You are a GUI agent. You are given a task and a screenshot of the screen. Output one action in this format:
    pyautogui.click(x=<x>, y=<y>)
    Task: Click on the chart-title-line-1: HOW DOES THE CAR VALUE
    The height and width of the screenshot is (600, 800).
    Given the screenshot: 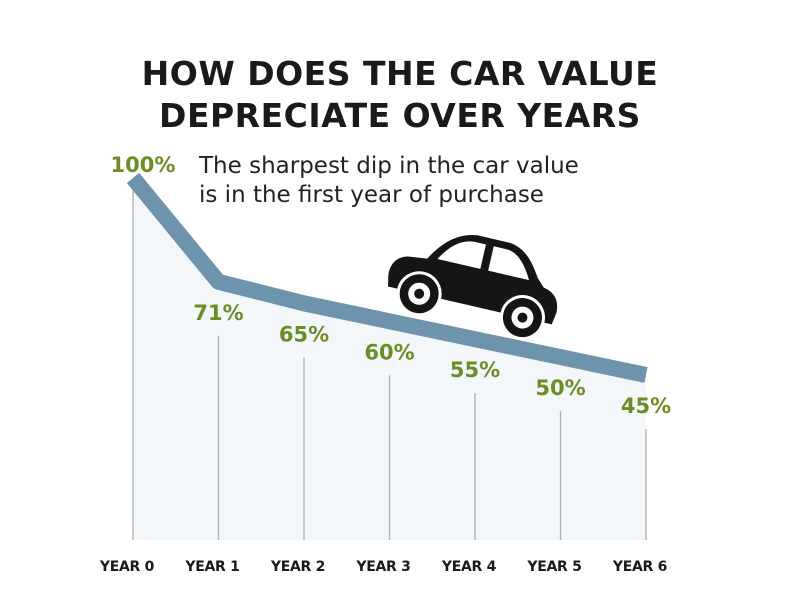 What is the action you would take?
    pyautogui.click(x=400, y=73)
    